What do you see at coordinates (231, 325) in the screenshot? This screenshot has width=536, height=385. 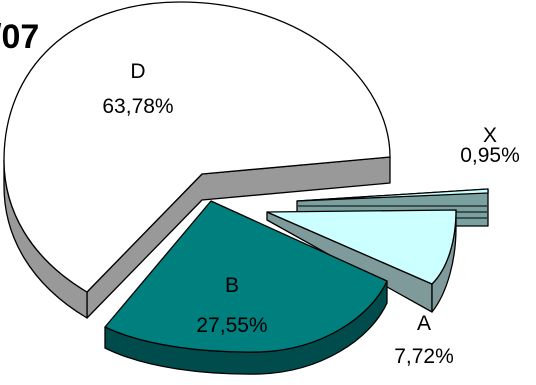 I see `slice-value-b: 27,55%` at bounding box center [231, 325].